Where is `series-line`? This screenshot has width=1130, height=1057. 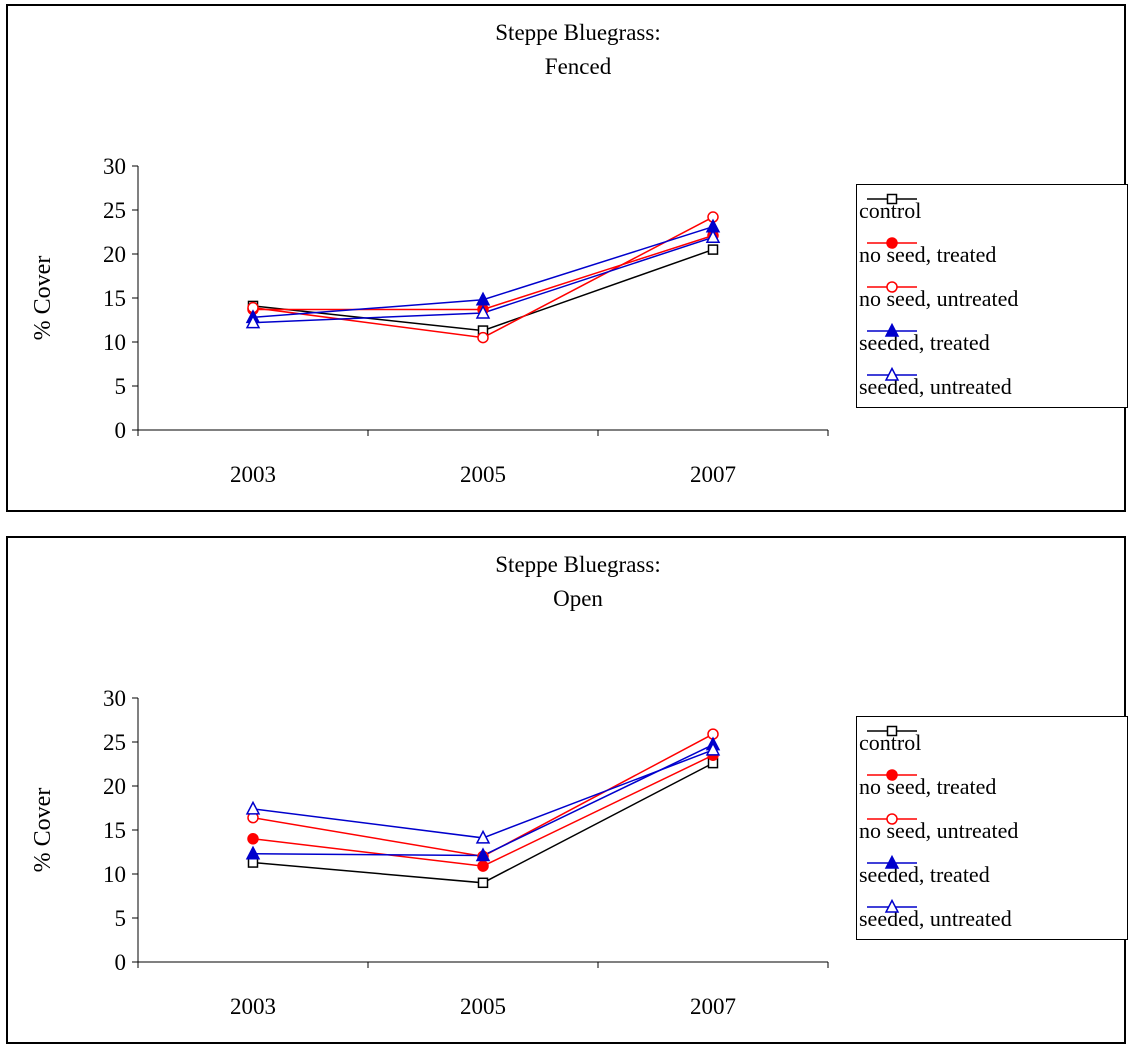 series-line is located at coordinates (483, 794).